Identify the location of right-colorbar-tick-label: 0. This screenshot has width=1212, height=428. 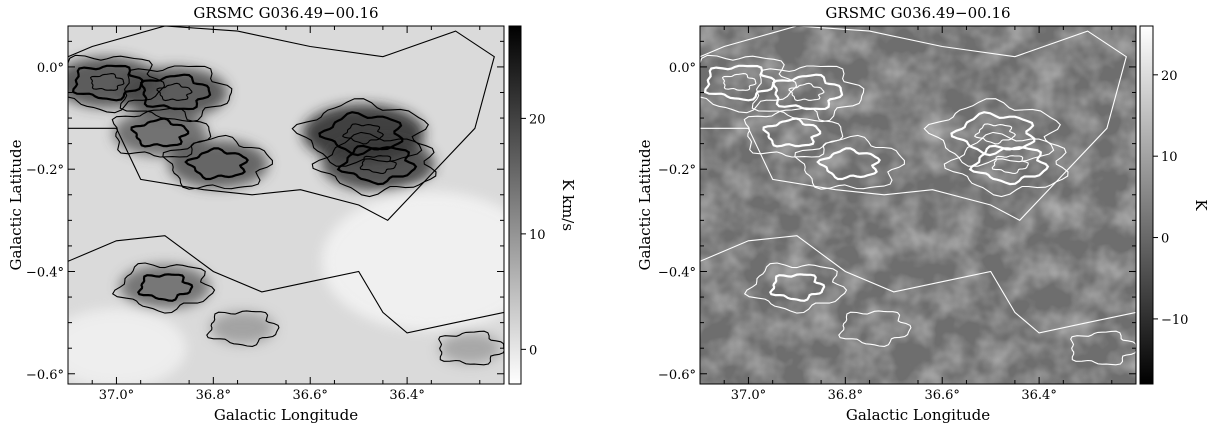
(1165, 239).